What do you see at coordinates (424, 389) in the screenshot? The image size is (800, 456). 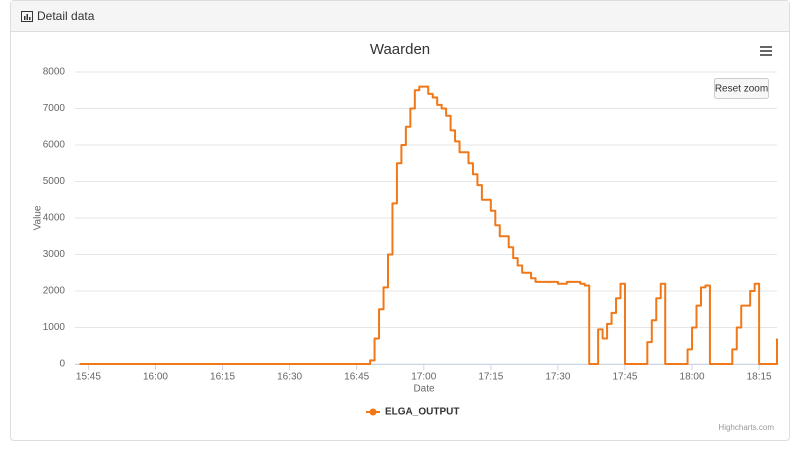 I see `x-axis-title: Date` at bounding box center [424, 389].